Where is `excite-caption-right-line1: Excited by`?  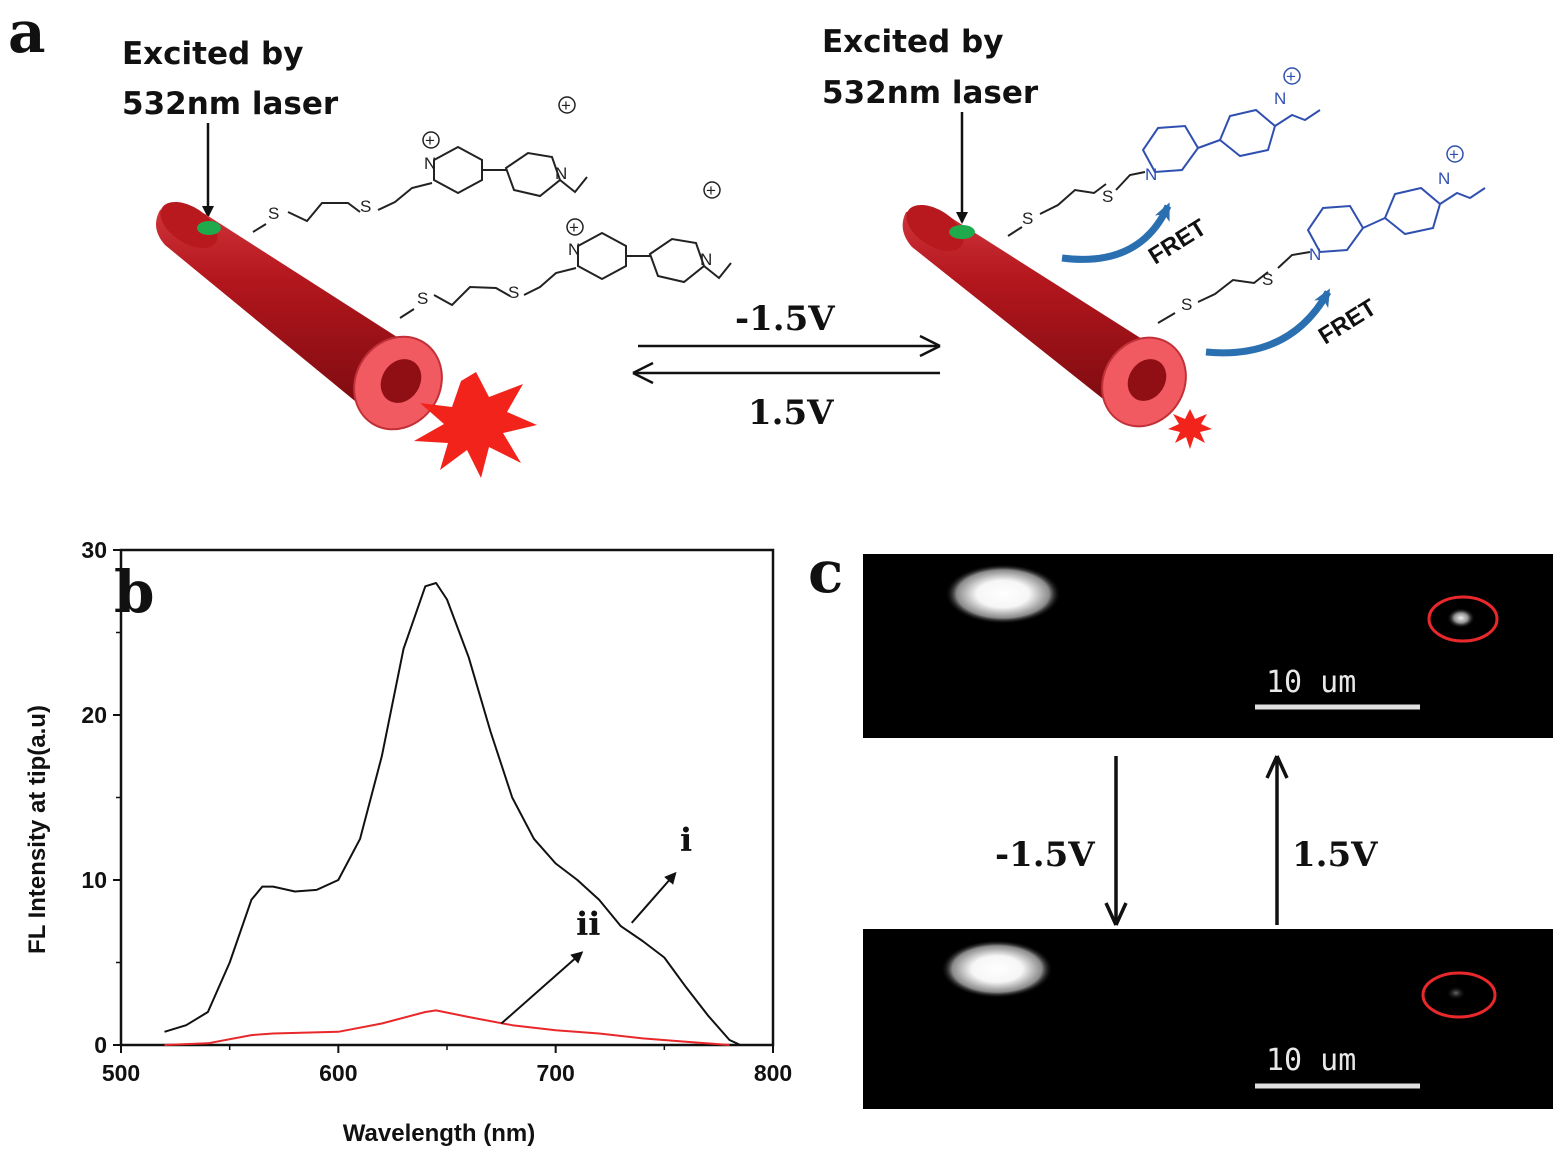
excite-caption-right-line1: Excited by is located at coordinates (912, 42).